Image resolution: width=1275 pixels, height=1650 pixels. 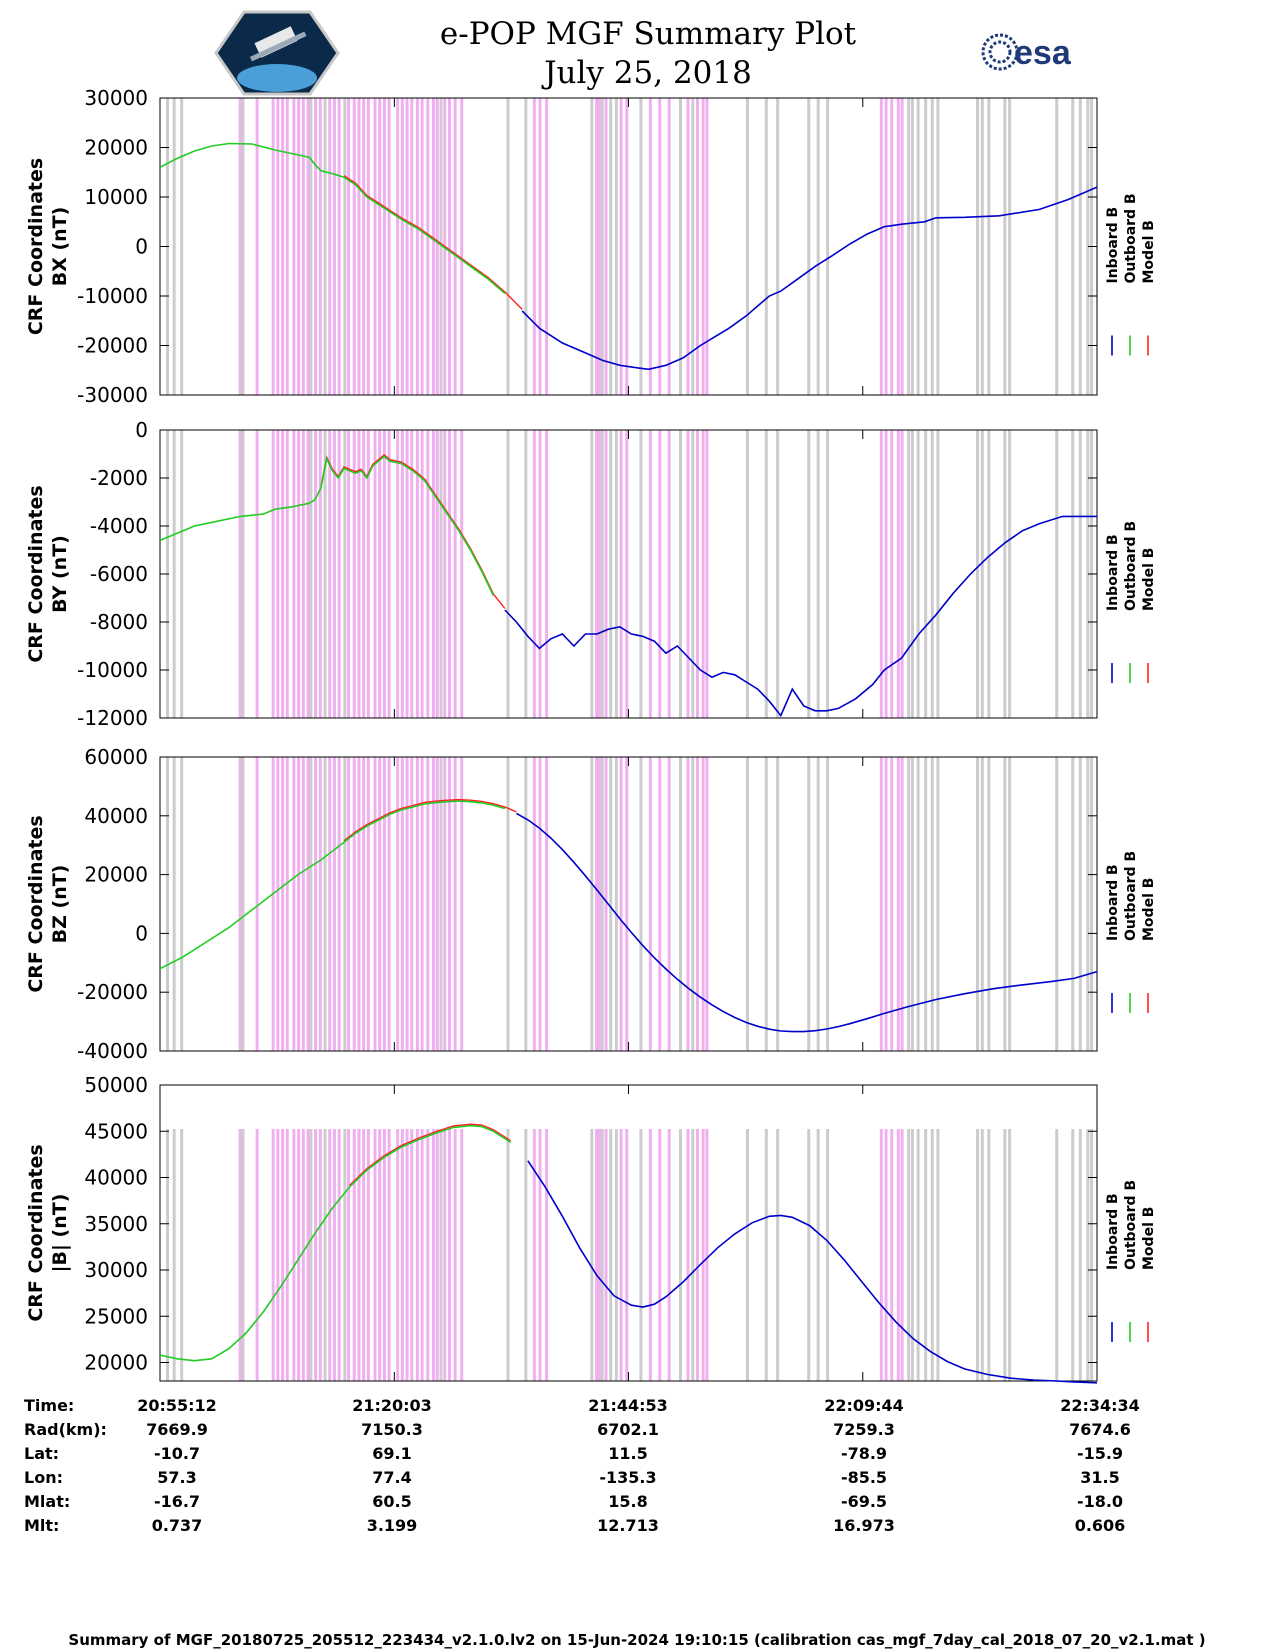 What do you see at coordinates (628, 1233) in the screenshot?
I see `axes-frame` at bounding box center [628, 1233].